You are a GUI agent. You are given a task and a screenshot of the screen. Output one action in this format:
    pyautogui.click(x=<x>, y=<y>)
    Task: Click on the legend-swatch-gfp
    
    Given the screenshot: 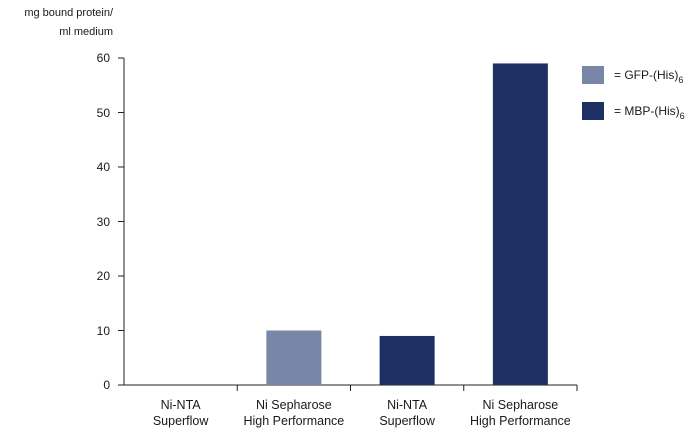 What is the action you would take?
    pyautogui.click(x=593, y=75)
    